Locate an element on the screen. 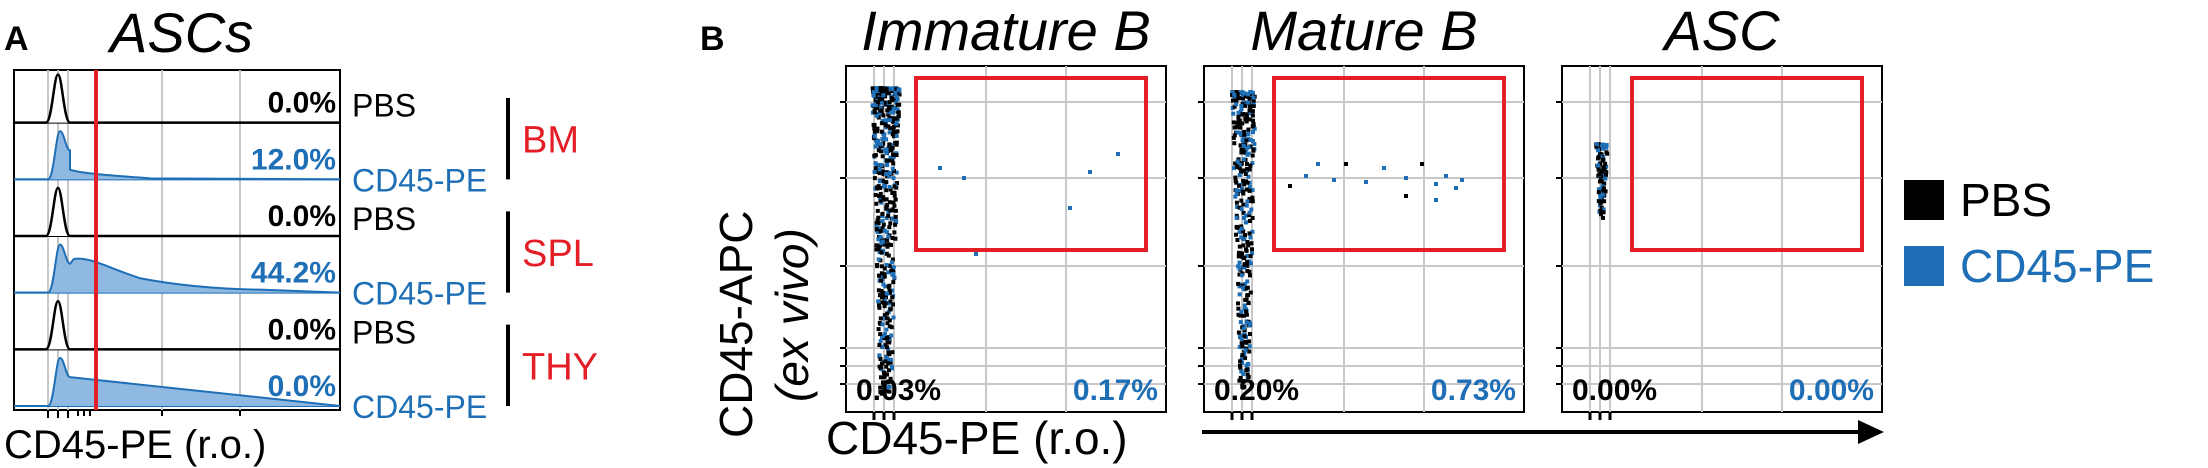 This screenshot has width=2208, height=468. group-label: BM is located at coordinates (550, 141).